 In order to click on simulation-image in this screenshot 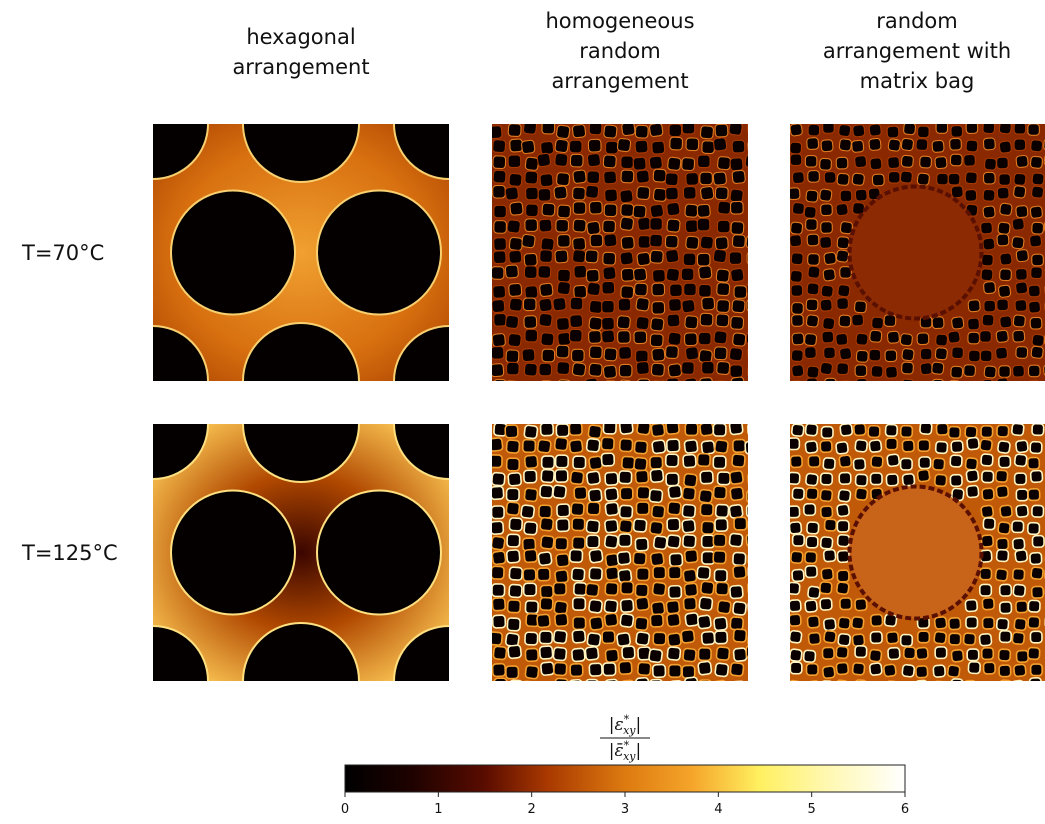, I will do `click(917, 559)`.